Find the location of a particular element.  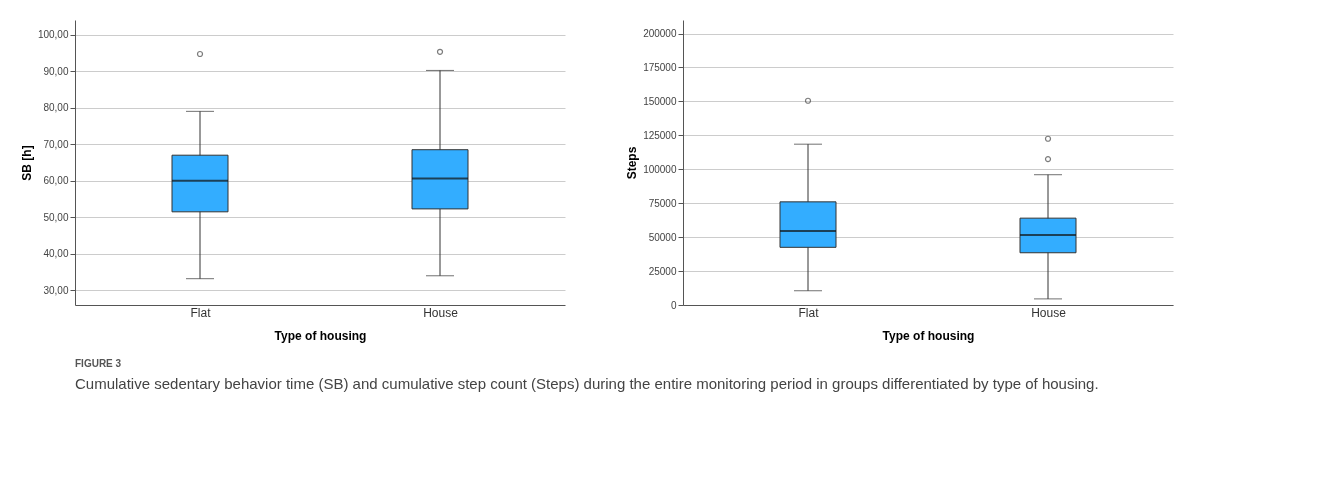

caption: FIGURE 3 is located at coordinates (98, 363).